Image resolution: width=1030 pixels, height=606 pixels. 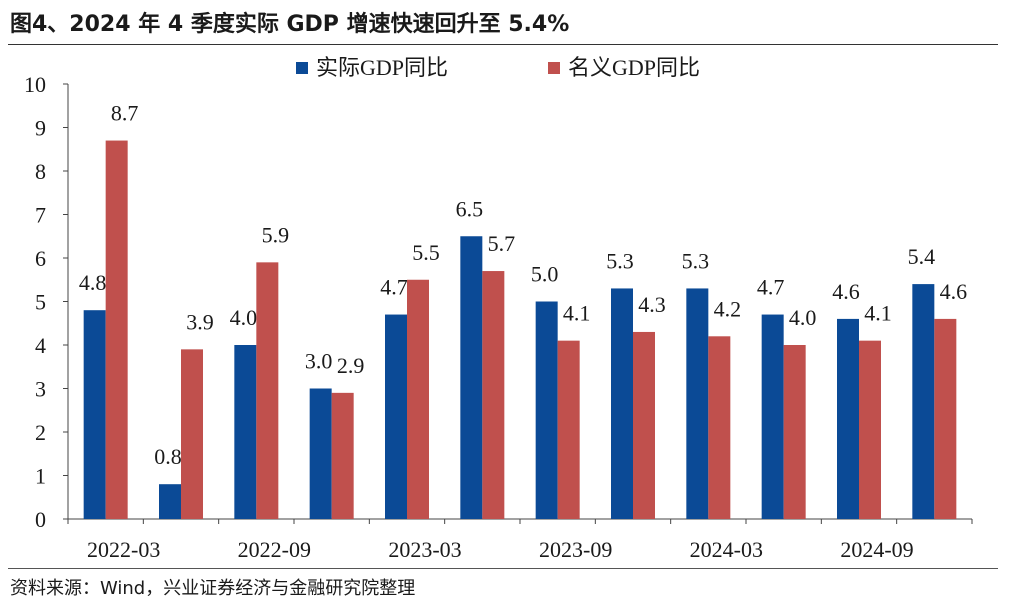 I want to click on y-tick-label: 5, so click(x=40, y=302).